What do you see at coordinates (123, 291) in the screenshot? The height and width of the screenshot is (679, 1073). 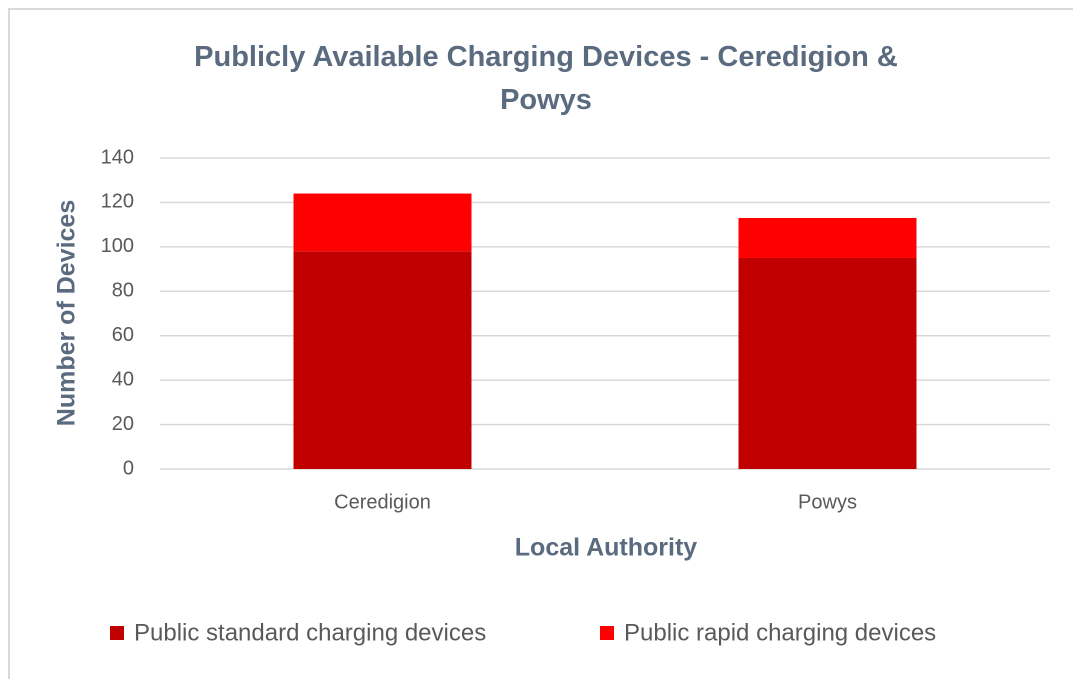 I see `y-tick-label: 80` at bounding box center [123, 291].